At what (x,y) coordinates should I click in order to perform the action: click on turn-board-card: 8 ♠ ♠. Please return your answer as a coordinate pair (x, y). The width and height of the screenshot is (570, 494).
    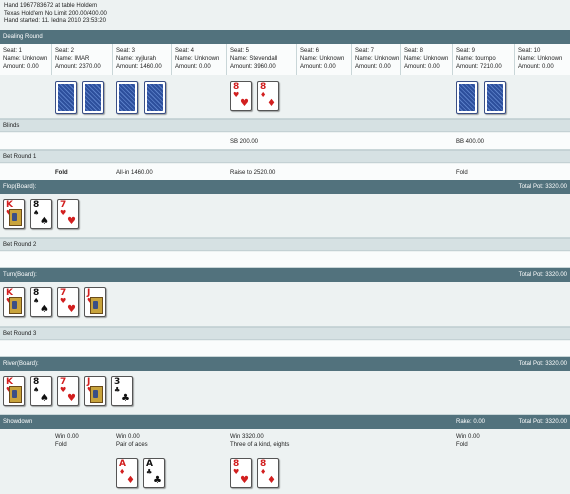
    Looking at the image, I should click on (41, 302).